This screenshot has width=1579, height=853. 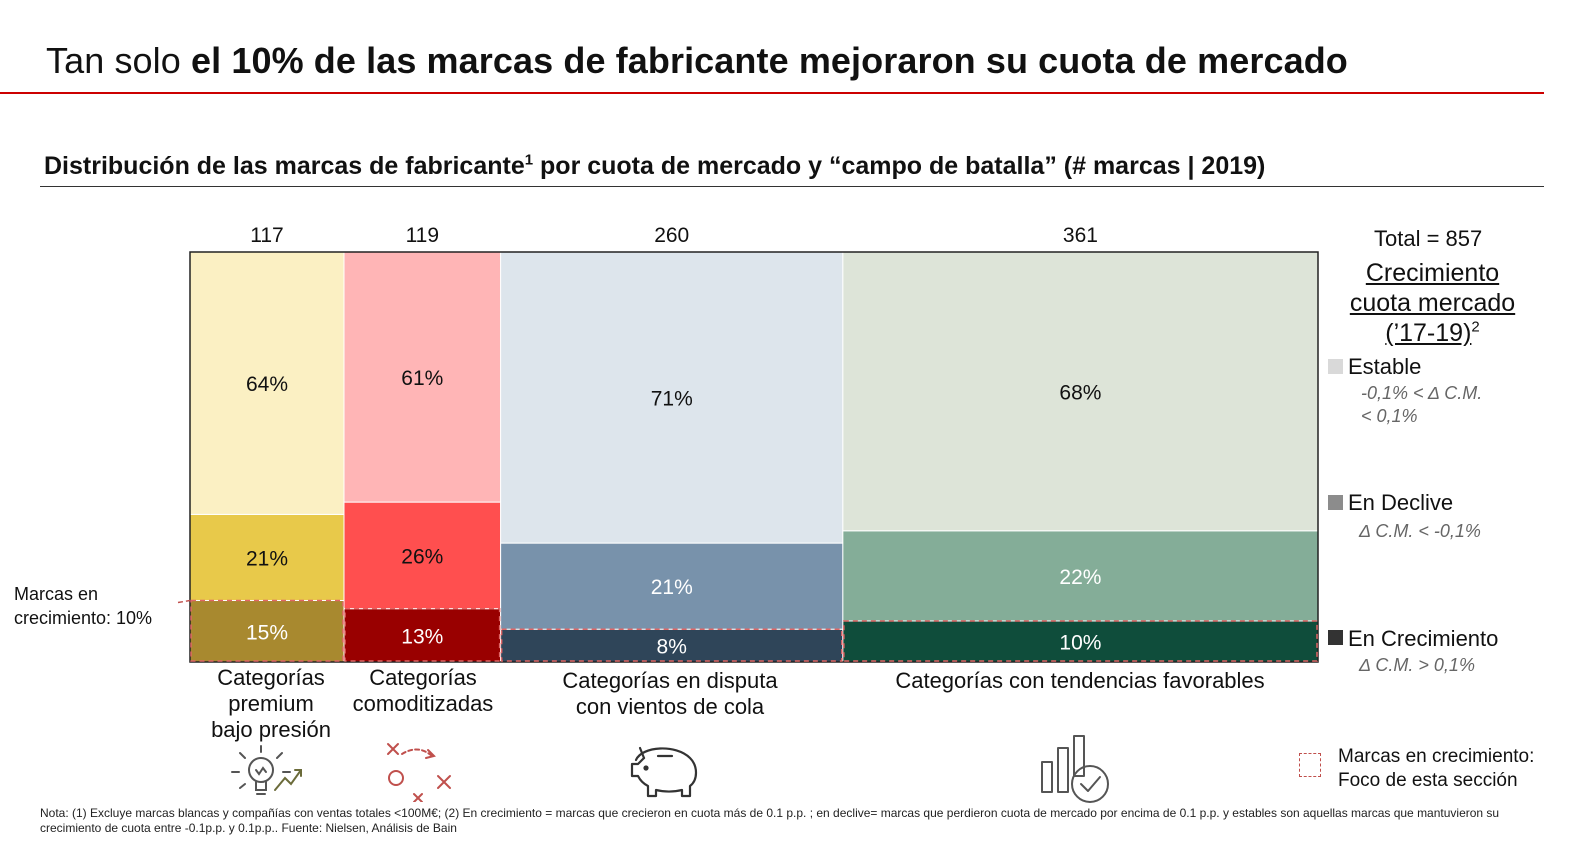 What do you see at coordinates (83, 606) in the screenshot?
I see `growth-share-annotation: Marcas en crecimiento: 10%` at bounding box center [83, 606].